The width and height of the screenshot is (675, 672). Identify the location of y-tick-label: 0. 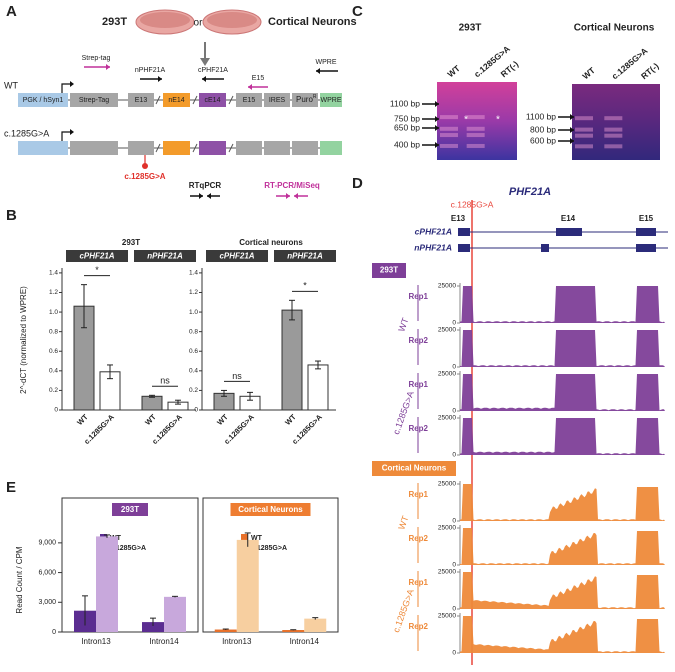
(54, 632).